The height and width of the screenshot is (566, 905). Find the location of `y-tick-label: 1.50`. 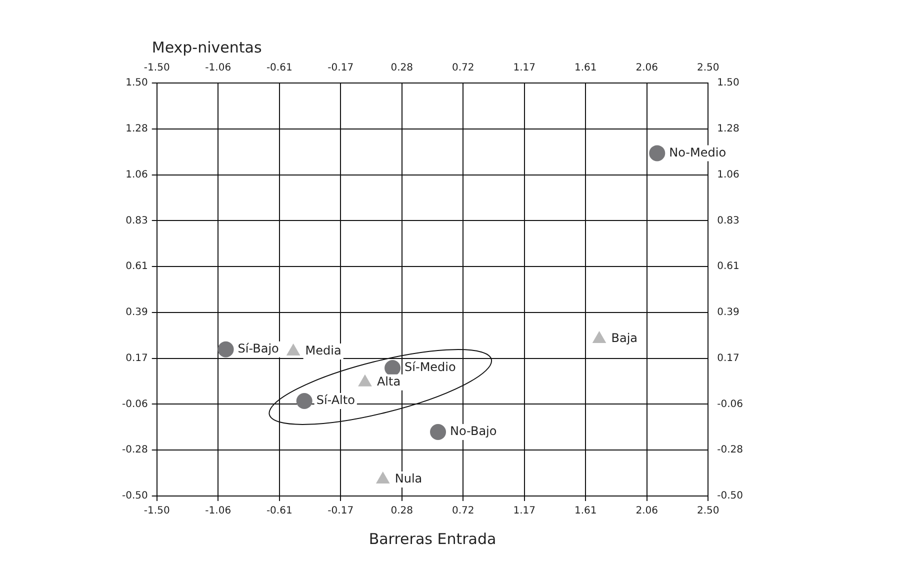

y-tick-label: 1.50 is located at coordinates (137, 83).